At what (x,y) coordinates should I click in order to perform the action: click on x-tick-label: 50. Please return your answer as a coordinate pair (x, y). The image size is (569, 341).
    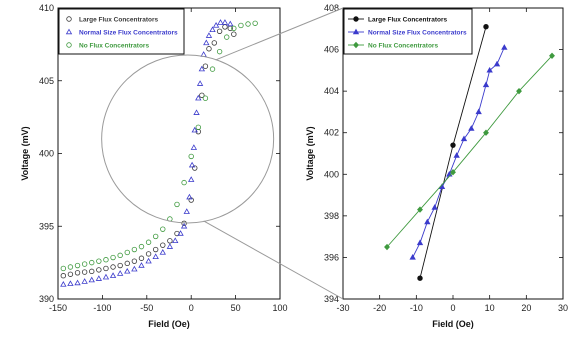
    Looking at the image, I should click on (236, 308).